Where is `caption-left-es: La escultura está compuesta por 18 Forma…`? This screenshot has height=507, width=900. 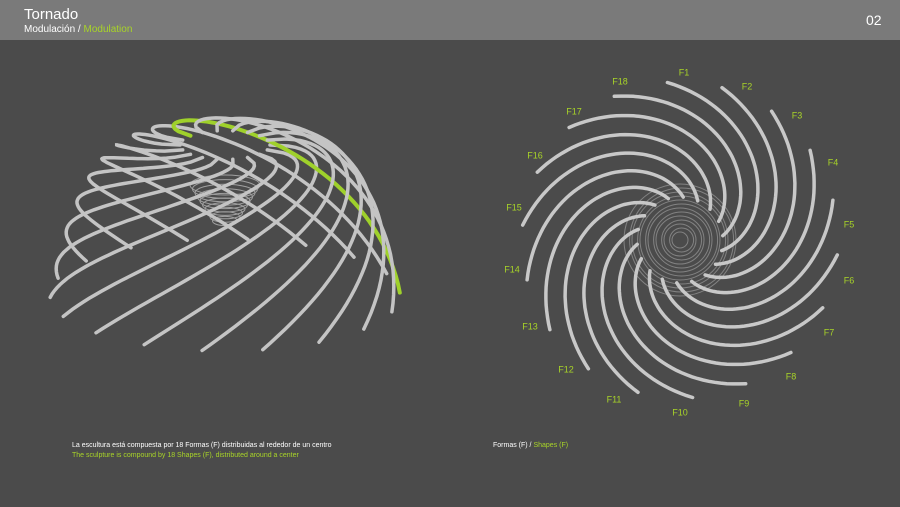 caption-left-es: La escultura está compuesta por 18 Forma… is located at coordinates (202, 445).